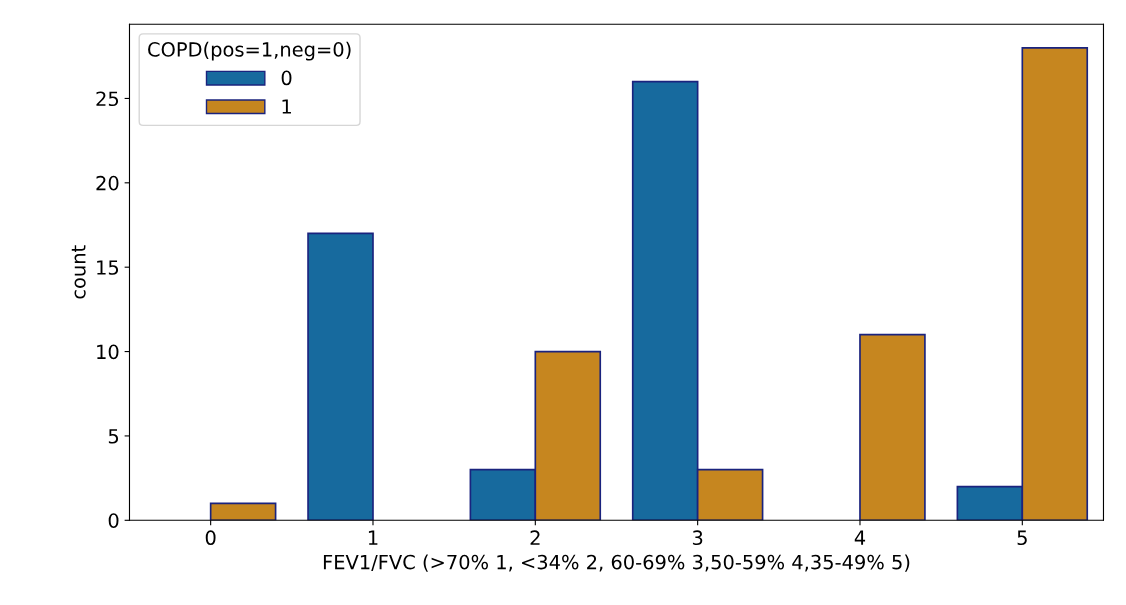 This screenshot has width=1126, height=605. I want to click on y-tick-label: 15, so click(108, 267).